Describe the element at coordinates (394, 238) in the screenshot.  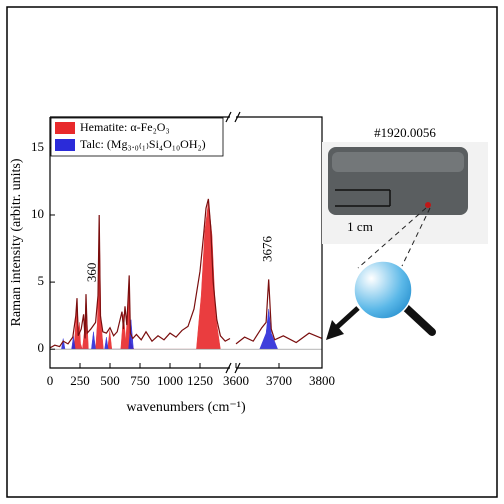
I see `zoom-lines` at that location.